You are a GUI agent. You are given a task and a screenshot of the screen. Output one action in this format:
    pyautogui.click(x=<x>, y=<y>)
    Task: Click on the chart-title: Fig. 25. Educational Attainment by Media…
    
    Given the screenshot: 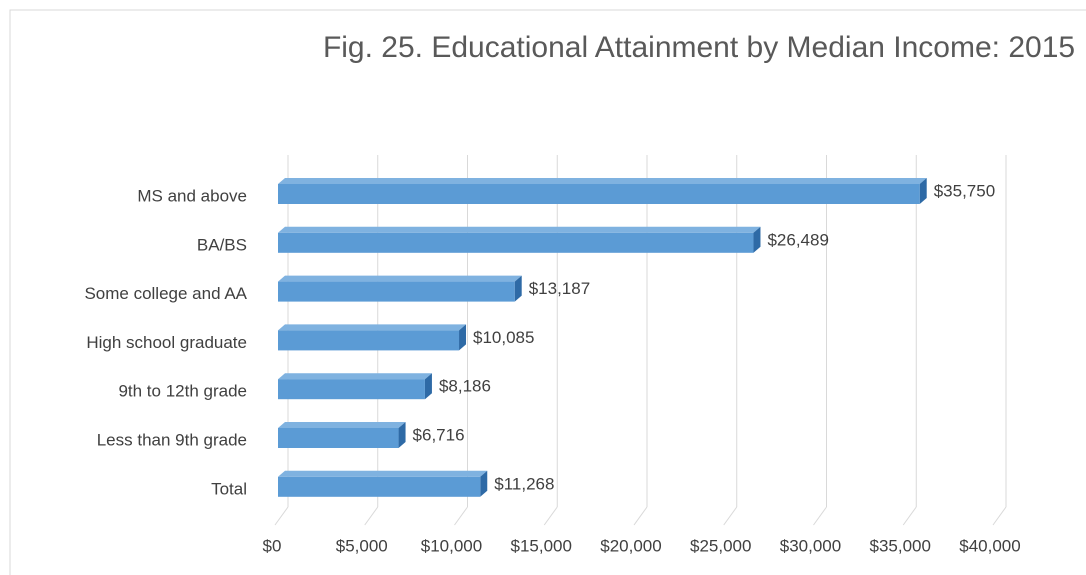 What is the action you would take?
    pyautogui.click(x=699, y=47)
    